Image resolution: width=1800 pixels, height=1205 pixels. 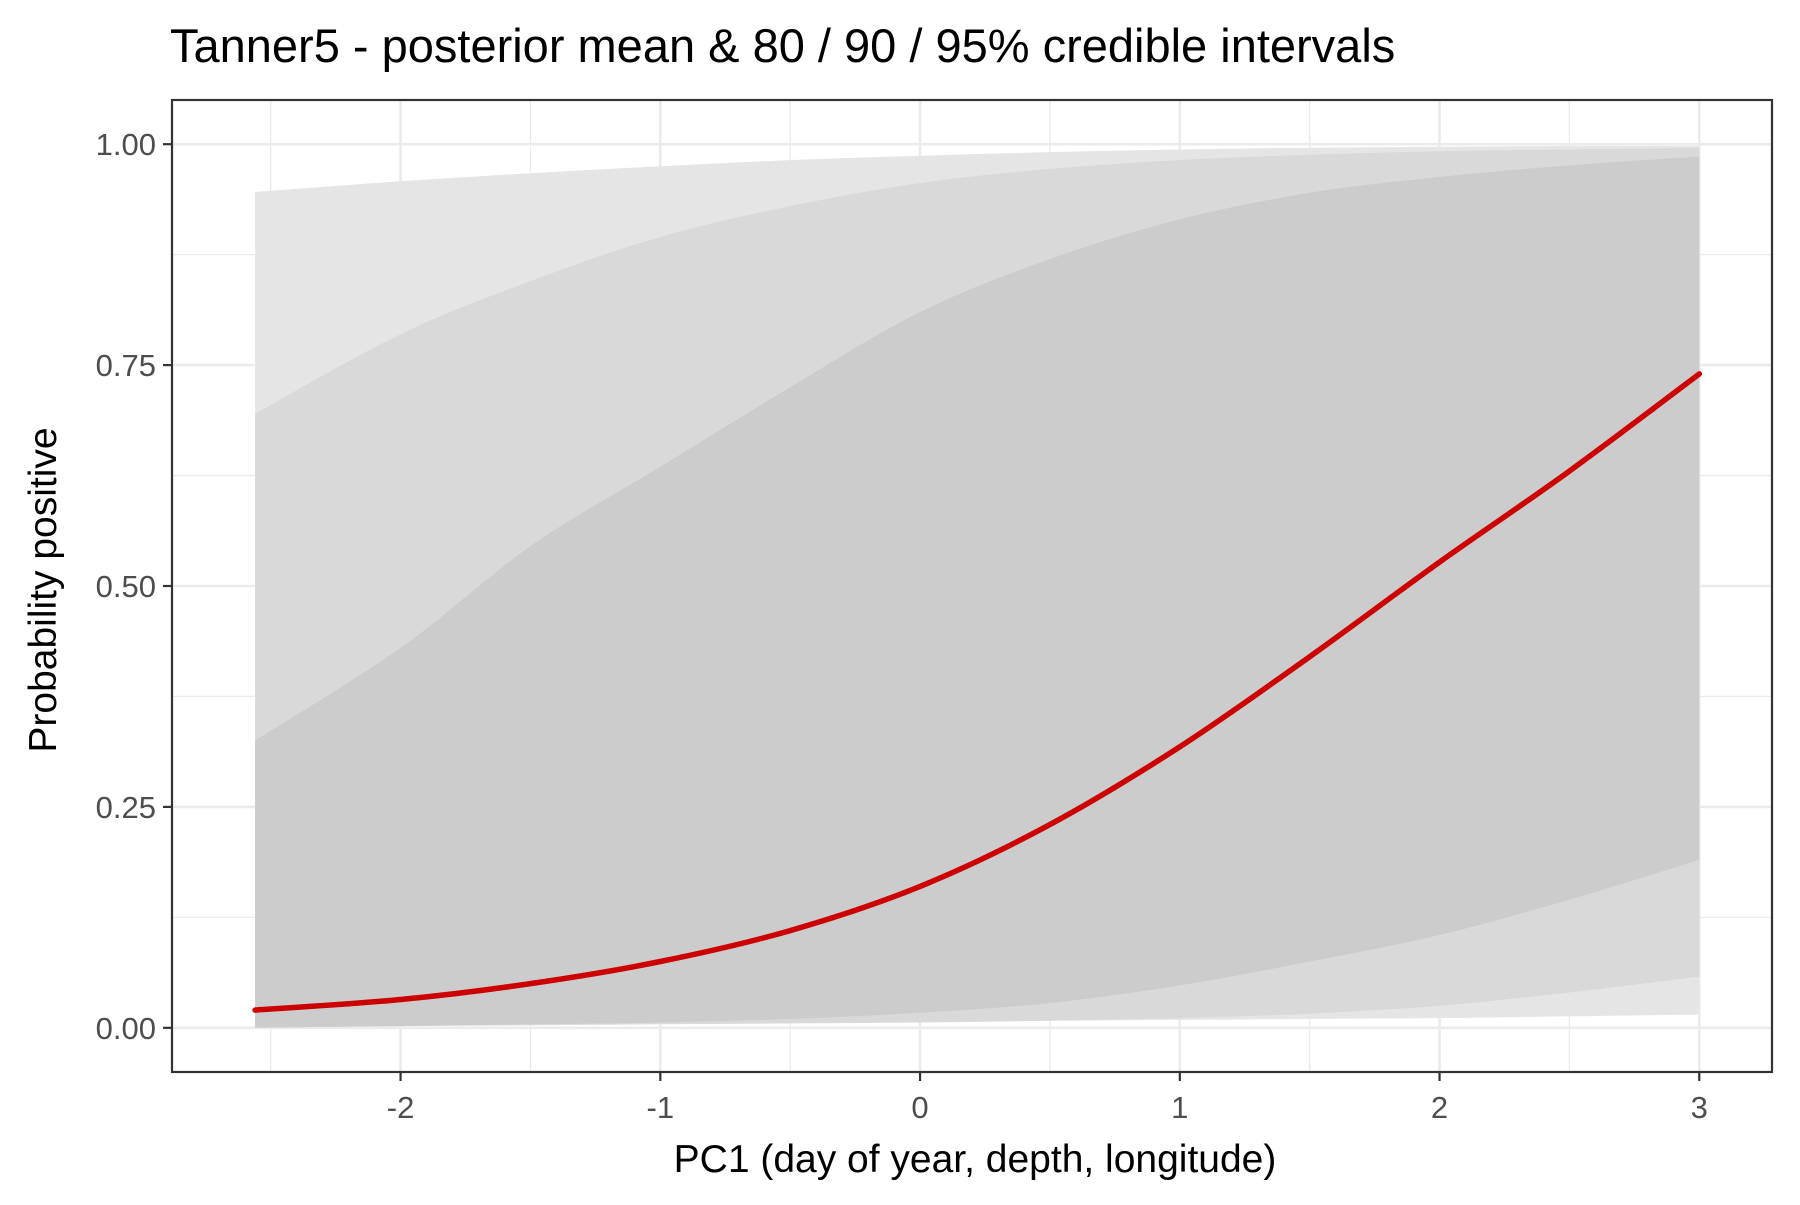 I want to click on y-tick-label: 0.75, so click(x=126, y=365).